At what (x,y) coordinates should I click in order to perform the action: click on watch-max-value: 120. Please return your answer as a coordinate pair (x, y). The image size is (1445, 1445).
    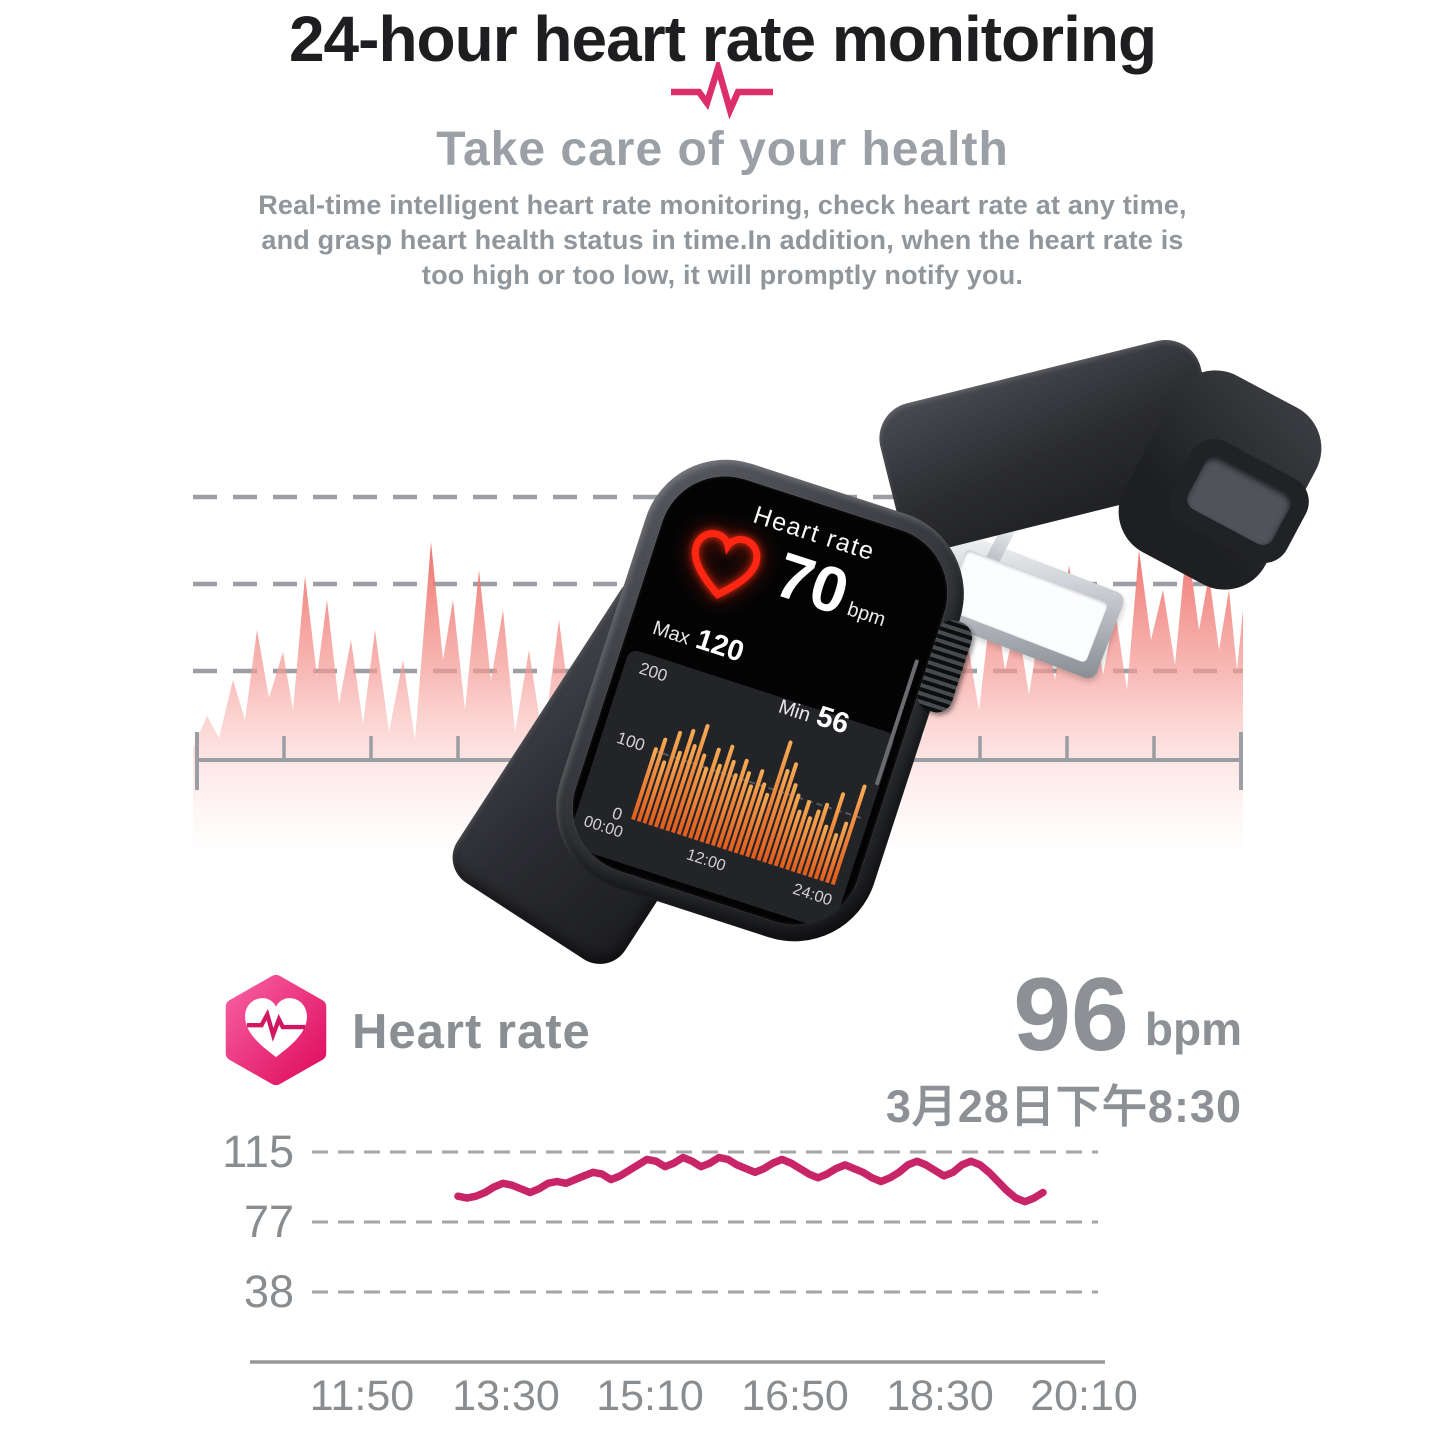
    Looking at the image, I should click on (719, 646).